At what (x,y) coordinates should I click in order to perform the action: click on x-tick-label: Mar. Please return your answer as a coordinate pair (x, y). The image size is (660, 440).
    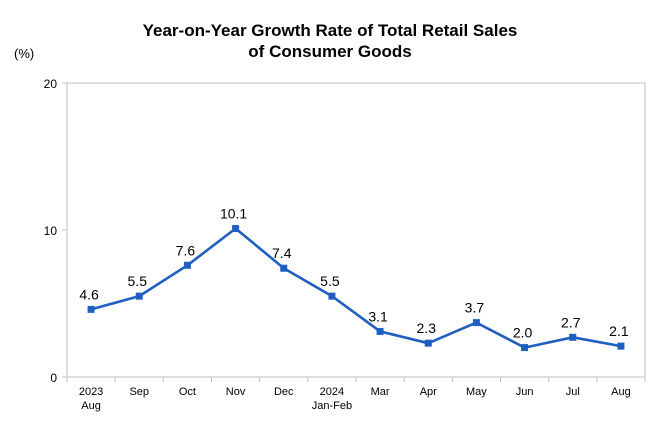
    Looking at the image, I should click on (380, 392).